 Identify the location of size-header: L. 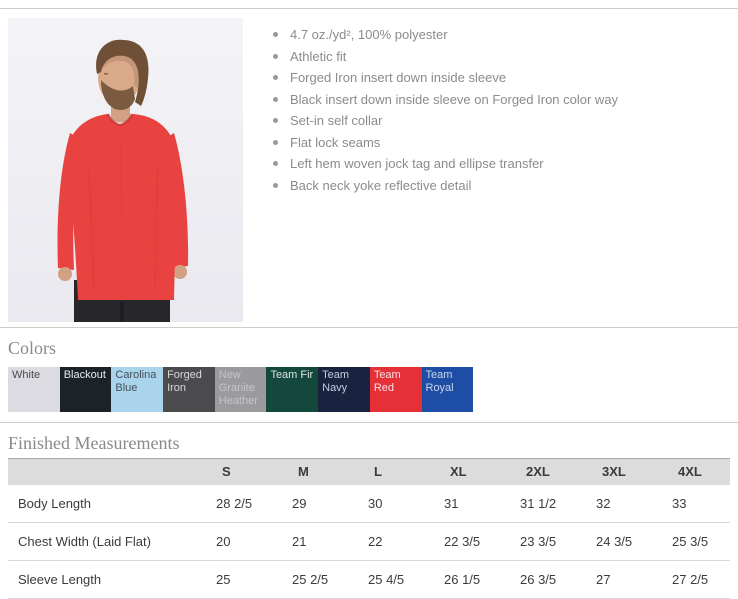
(388, 471).